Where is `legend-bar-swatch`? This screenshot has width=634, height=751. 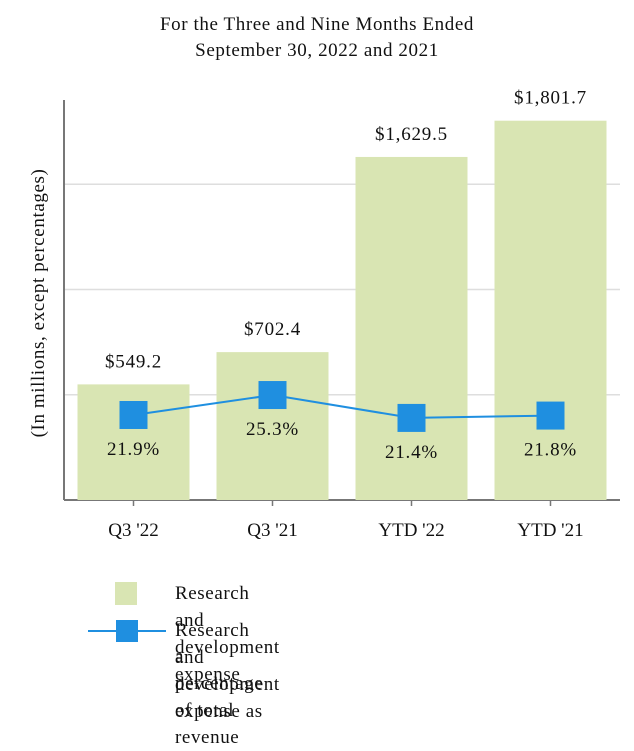
legend-bar-swatch is located at coordinates (126, 593).